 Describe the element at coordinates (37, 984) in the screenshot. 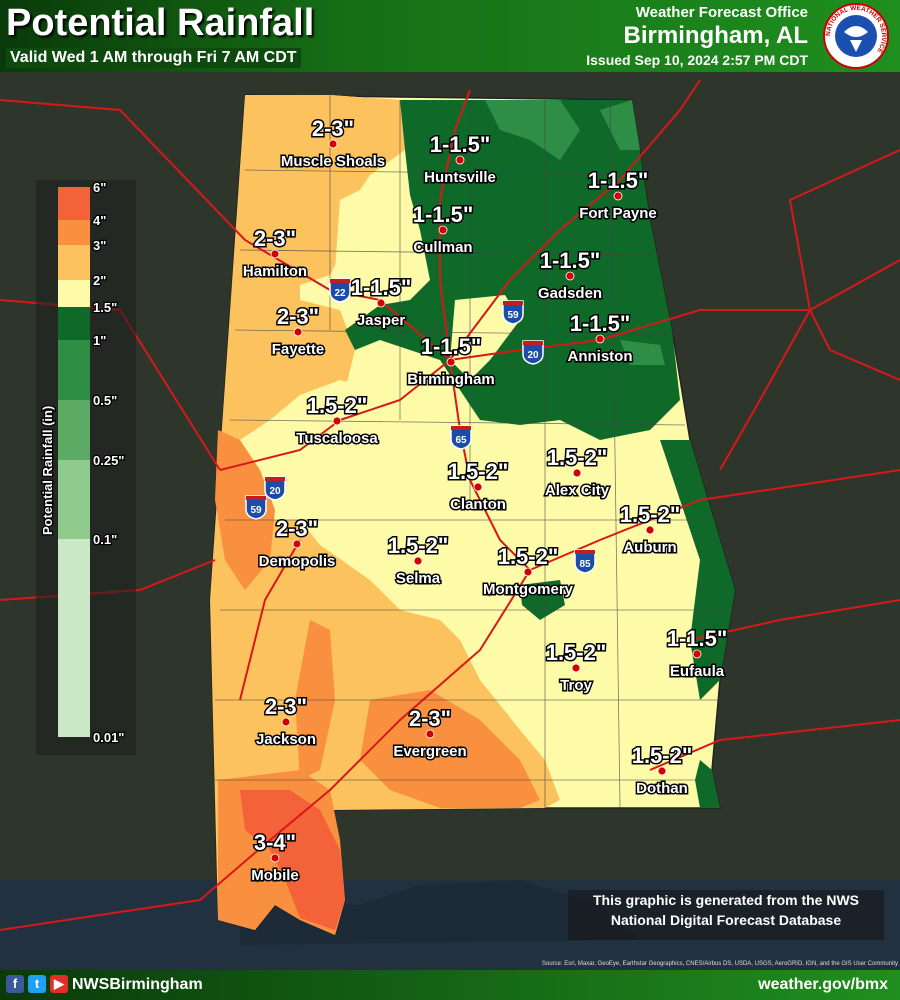

I see `twitter-icon: t` at that location.